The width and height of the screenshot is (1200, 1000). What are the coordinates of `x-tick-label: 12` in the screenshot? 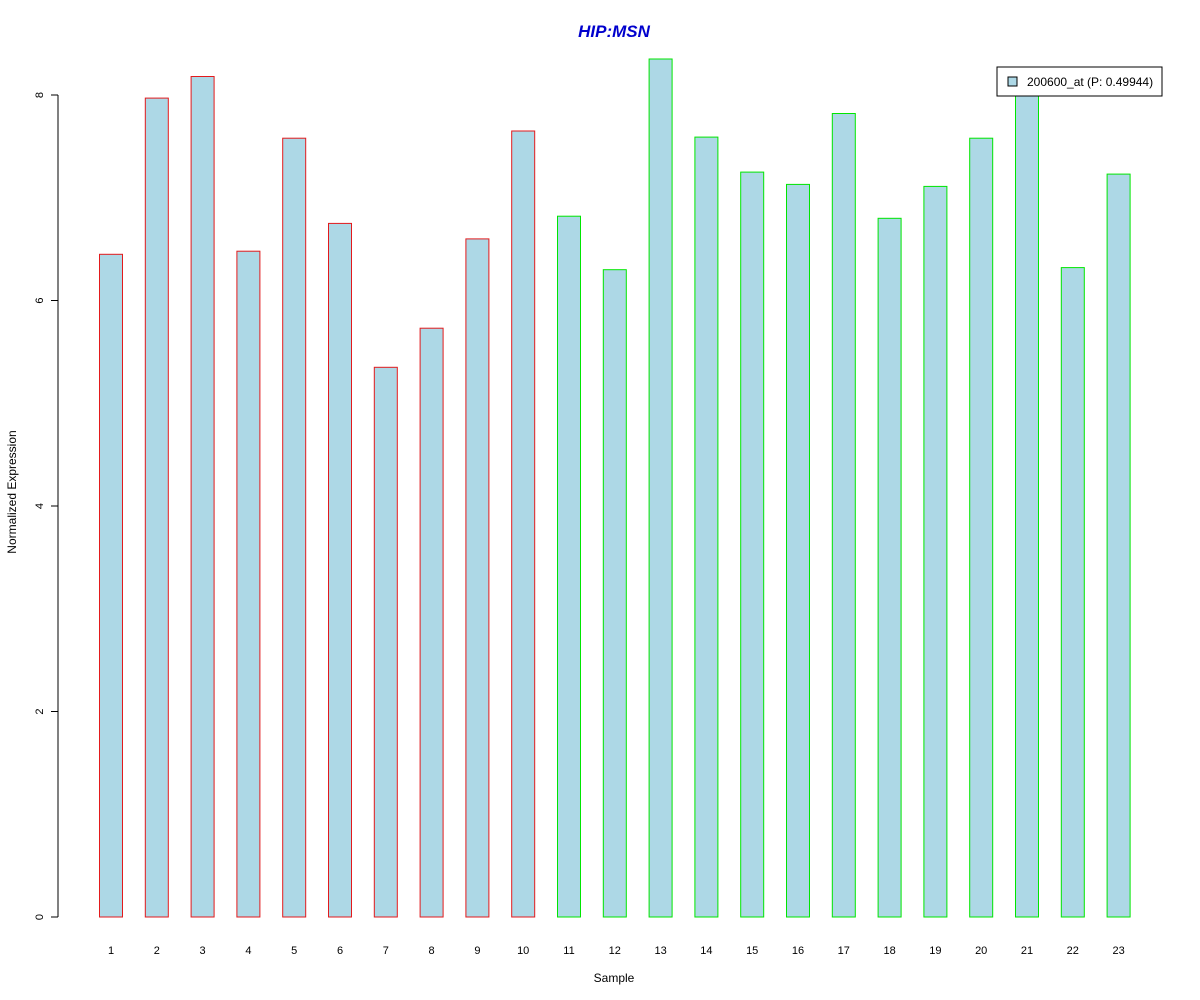 It's located at (615, 951).